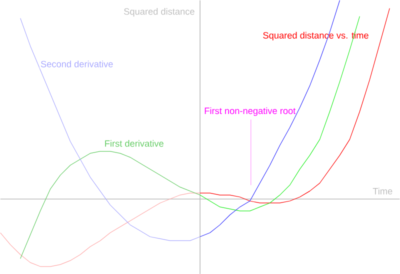 The image size is (400, 274). I want to click on series-label: Second derivative, so click(76, 64).